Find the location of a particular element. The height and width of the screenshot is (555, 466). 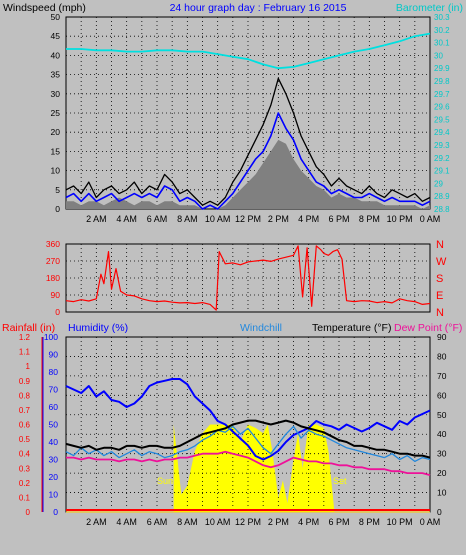

wind-direction-degrees-axis: 0 90 180 270 360 is located at coordinates (53, 278).